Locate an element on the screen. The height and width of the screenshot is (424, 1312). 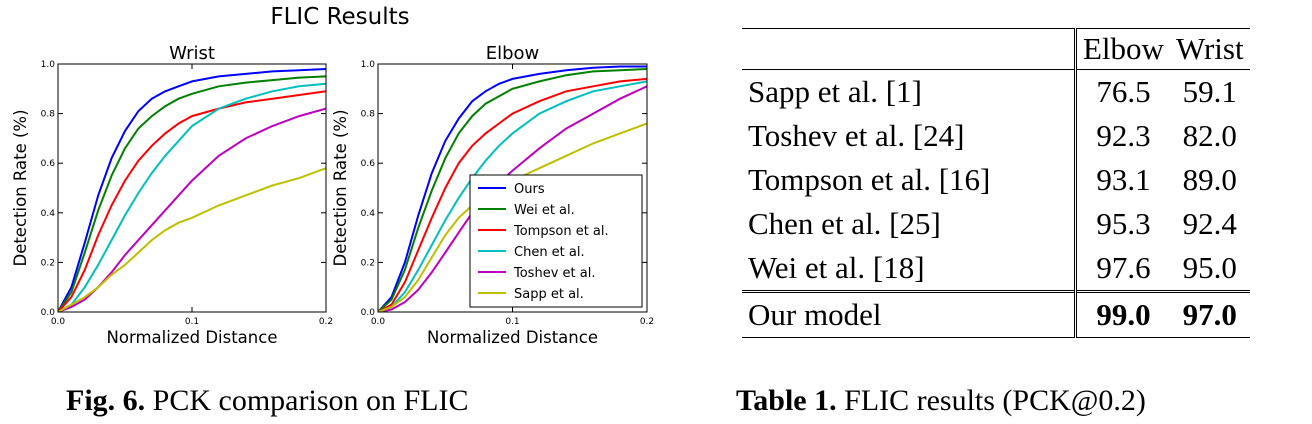
table-cell-wrist: 59.1 is located at coordinates (1209, 91).